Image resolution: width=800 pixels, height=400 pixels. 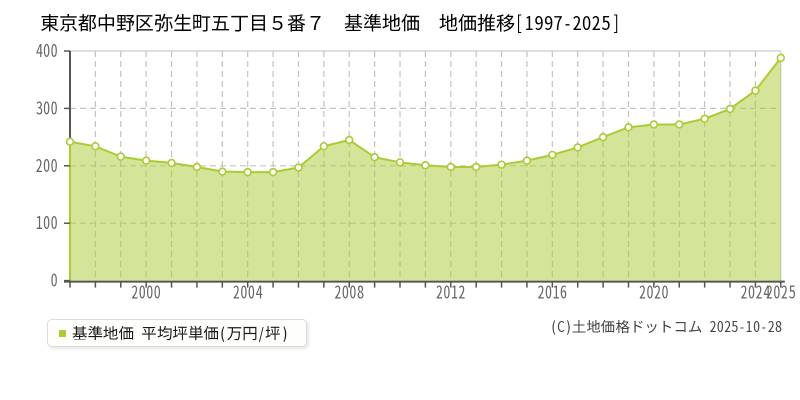 I want to click on legend-label: 基準地価 平均坪単価(万円/坪), so click(x=180, y=333).